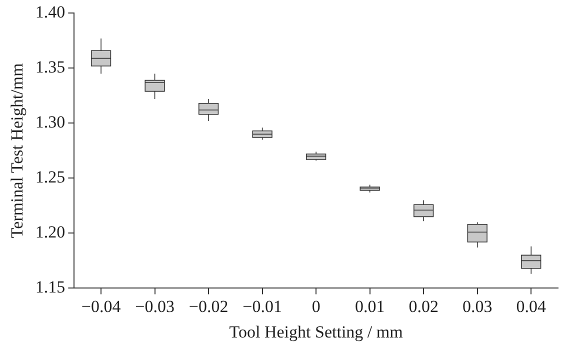 This screenshot has height=351, width=570. I want to click on y-tick-label: 1.20, so click(50, 232).